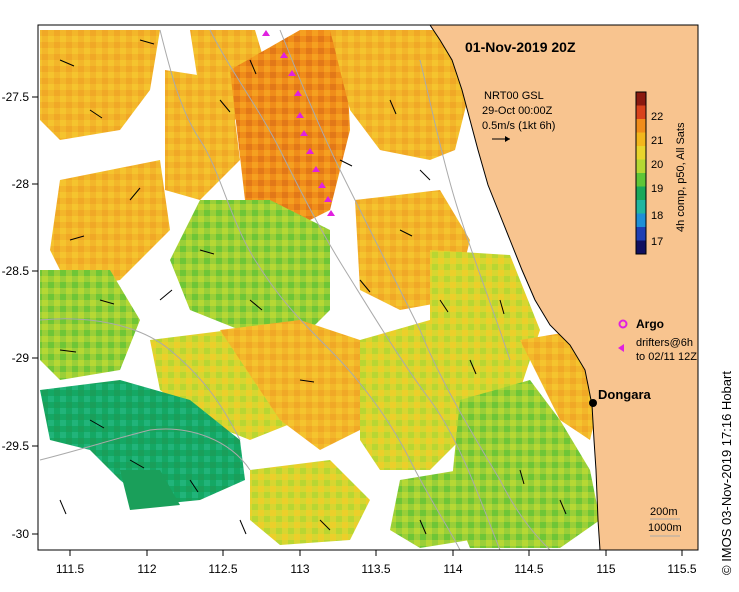 This screenshot has width=739, height=592. What do you see at coordinates (657, 165) in the screenshot?
I see `colorbar-tick: 20` at bounding box center [657, 165].